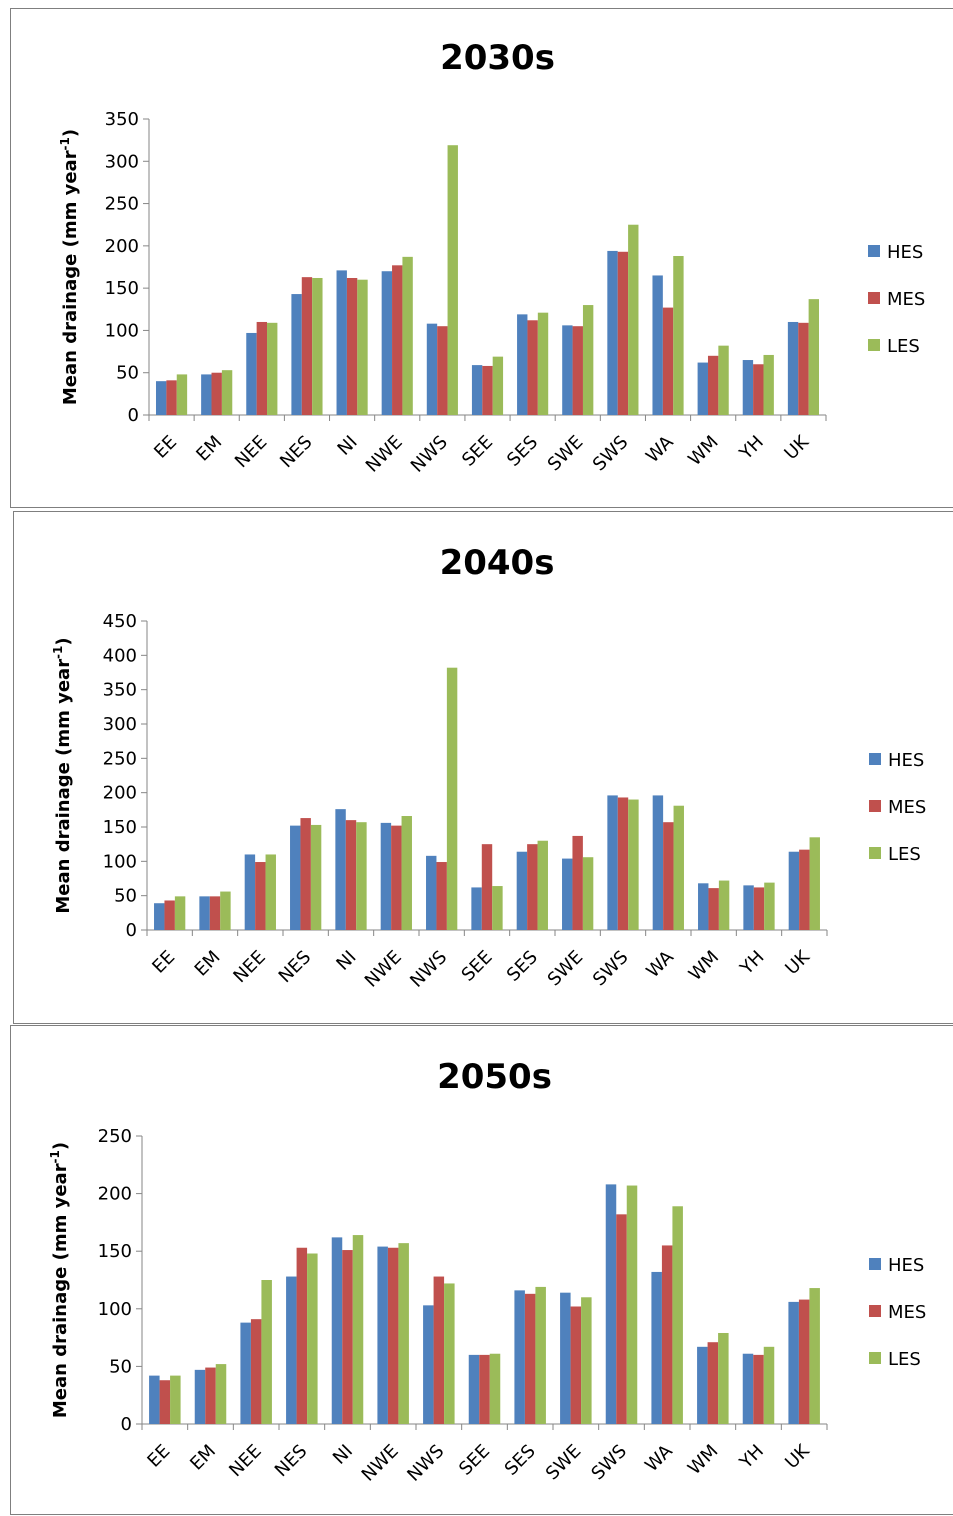 Image resolution: width=953 pixels, height=1516 pixels. What do you see at coordinates (383, 969) in the screenshot?
I see `x-tick-label: NWE` at bounding box center [383, 969].